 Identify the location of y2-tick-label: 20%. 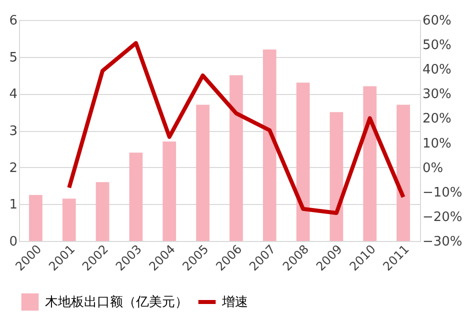
(437, 119).